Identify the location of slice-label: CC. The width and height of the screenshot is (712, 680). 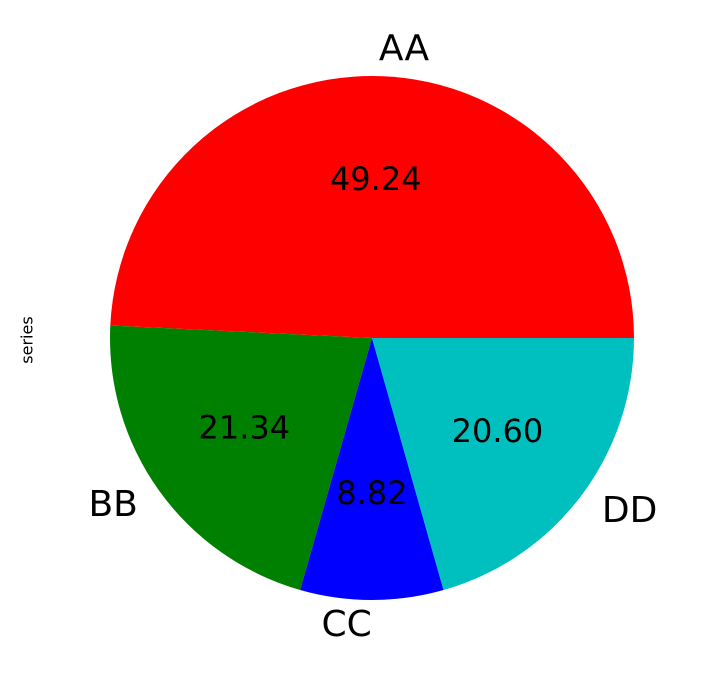
(347, 624).